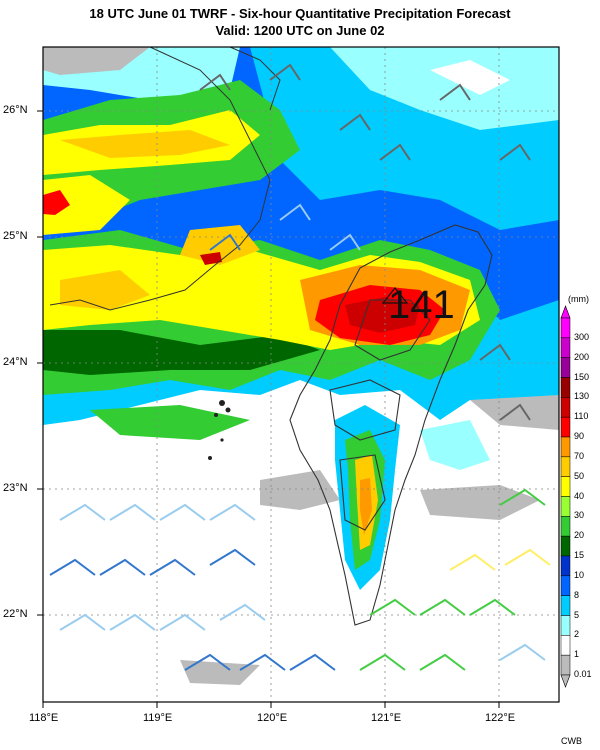 The width and height of the screenshot is (600, 750). What do you see at coordinates (565, 312) in the screenshot?
I see `legend-arrow-top` at bounding box center [565, 312].